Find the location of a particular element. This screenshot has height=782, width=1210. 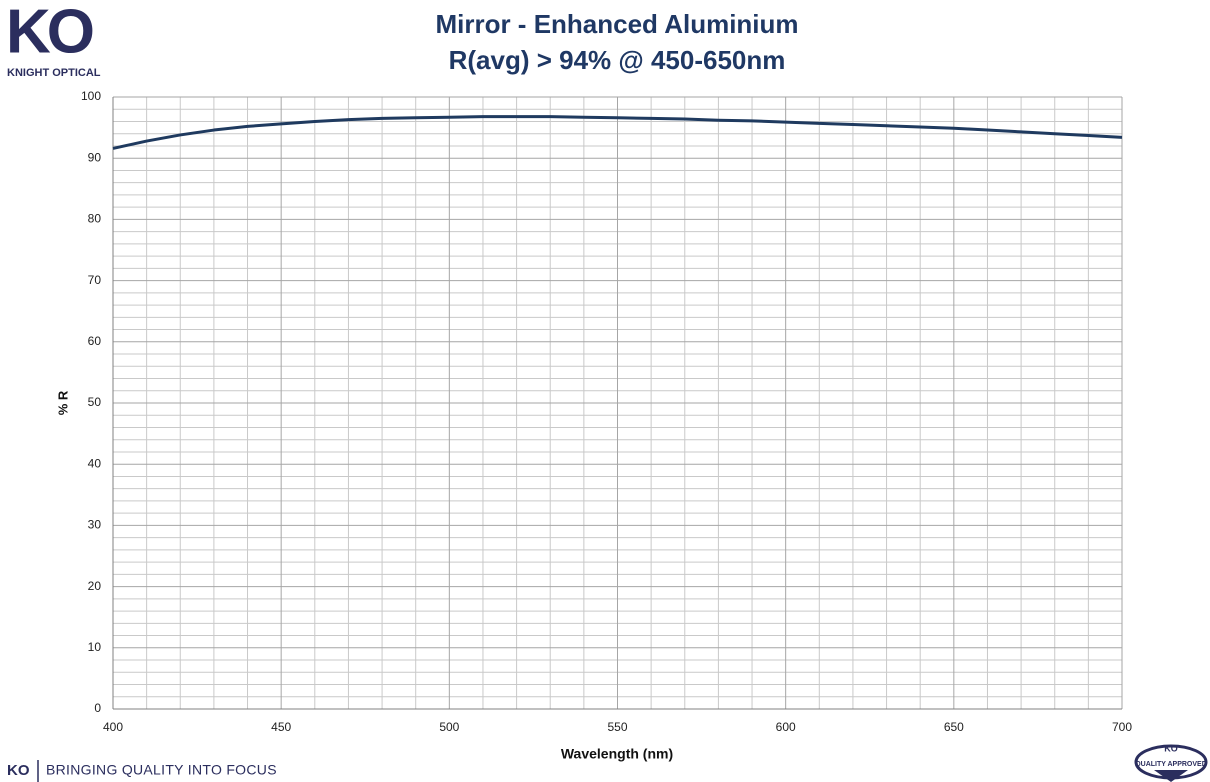

quality-badge: KO QUALITY APPROVED is located at coordinates (1171, 762).